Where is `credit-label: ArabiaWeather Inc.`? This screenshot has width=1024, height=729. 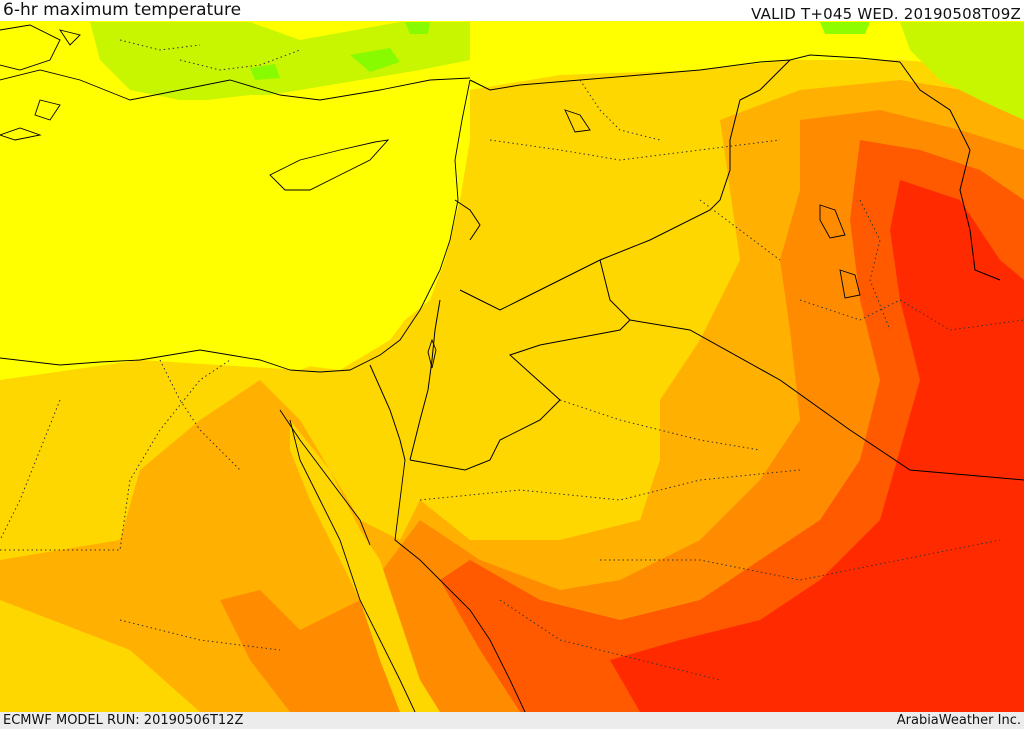
credit-label: ArabiaWeather Inc. is located at coordinates (958, 720).